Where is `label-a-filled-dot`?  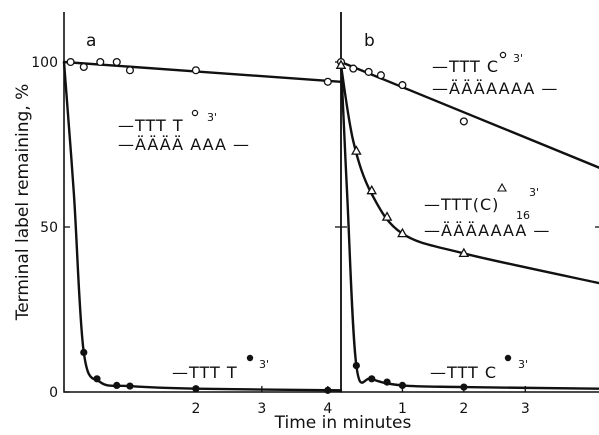 label-a-filled-dot is located at coordinates (250, 358).